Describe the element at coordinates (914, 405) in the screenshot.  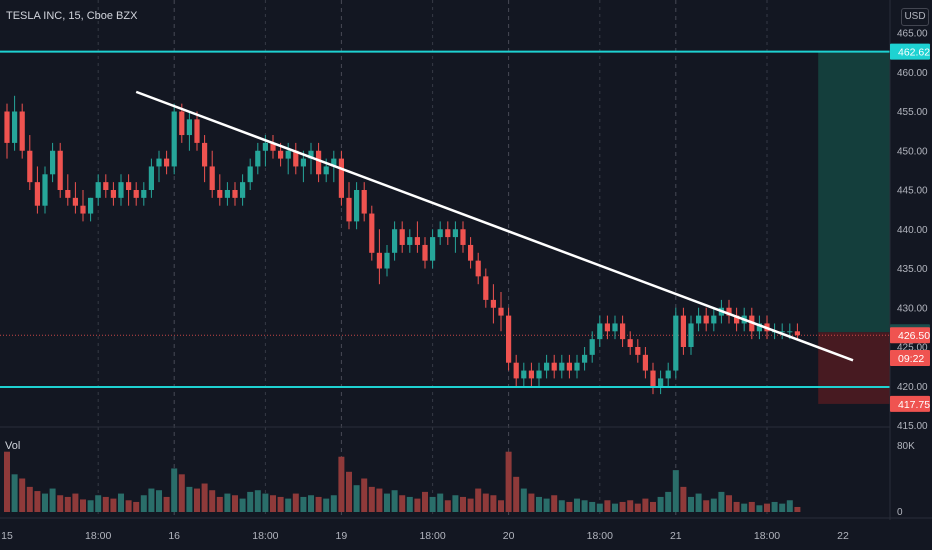
I see `price-axis-marker-label: 417.75` at that location.